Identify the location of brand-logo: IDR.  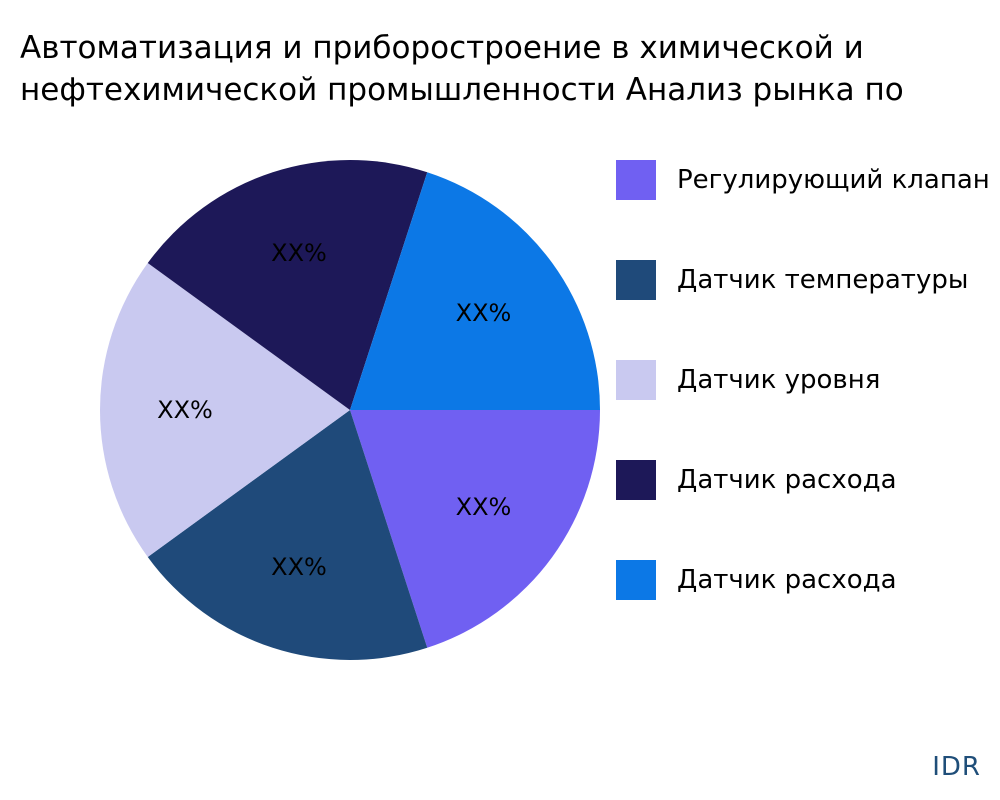
(956, 767).